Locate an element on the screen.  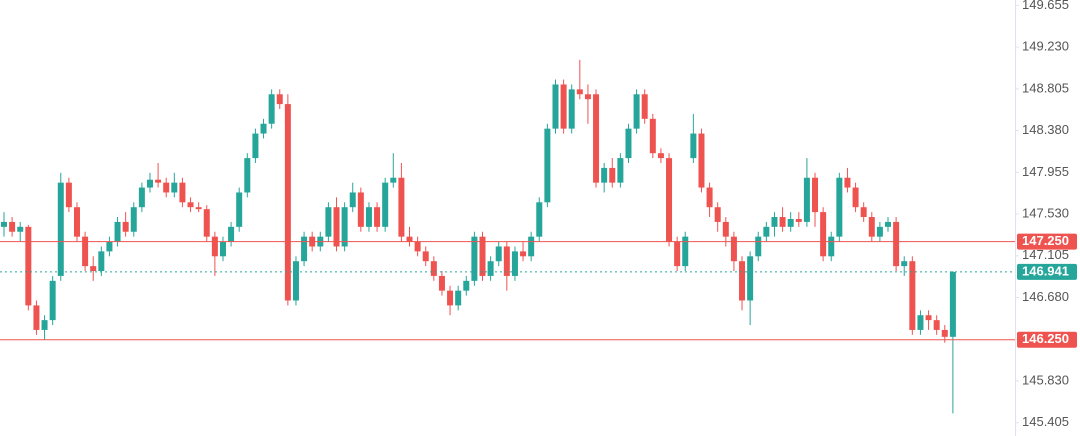
y-tick-label: 145.830 is located at coordinates (1045, 379).